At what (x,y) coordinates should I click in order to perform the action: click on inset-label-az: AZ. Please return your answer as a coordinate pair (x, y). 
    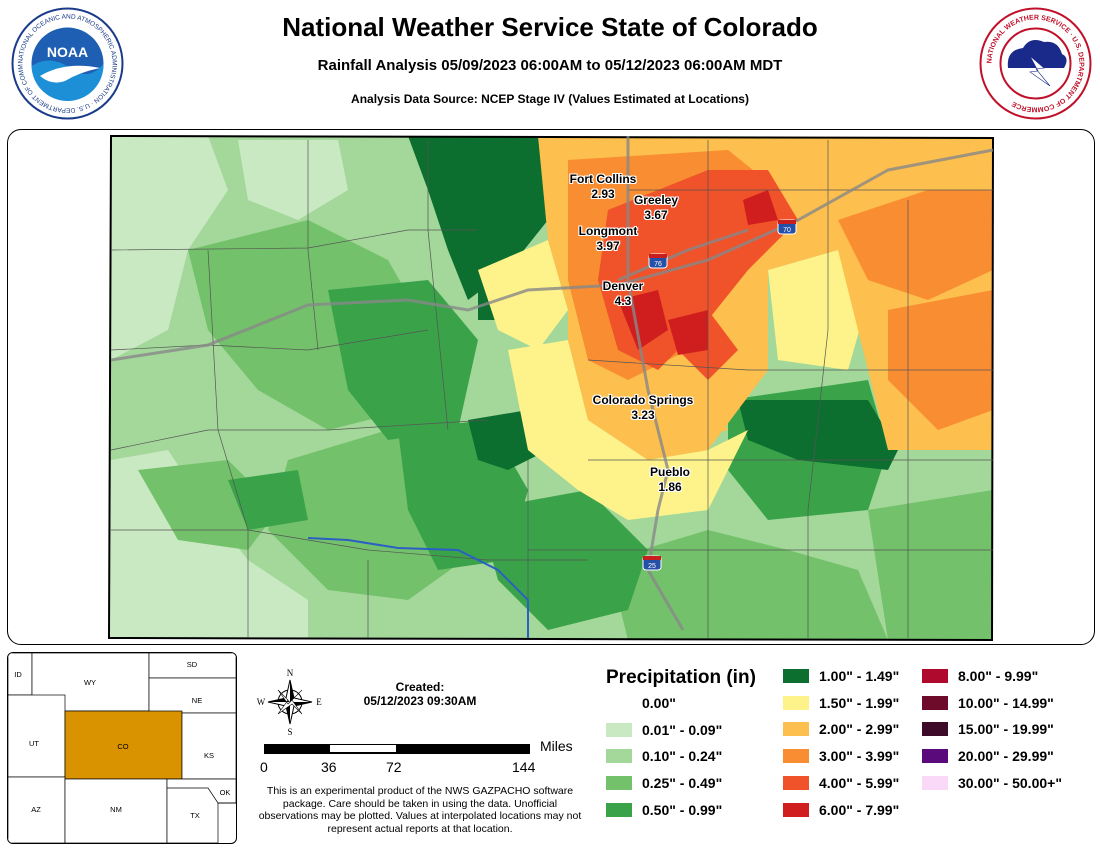
    Looking at the image, I should click on (36, 809).